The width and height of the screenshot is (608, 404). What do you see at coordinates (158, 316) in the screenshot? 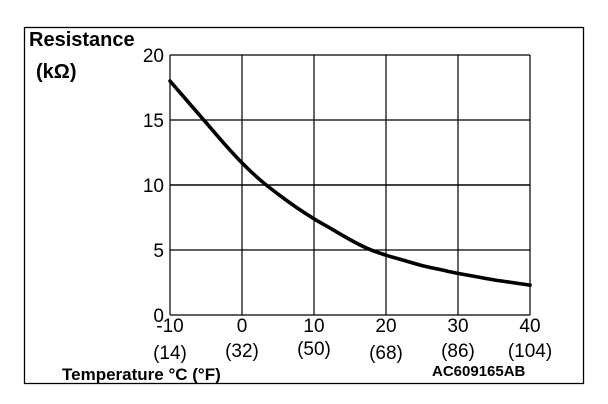
I see `y-tick-label-0: 0` at bounding box center [158, 316].